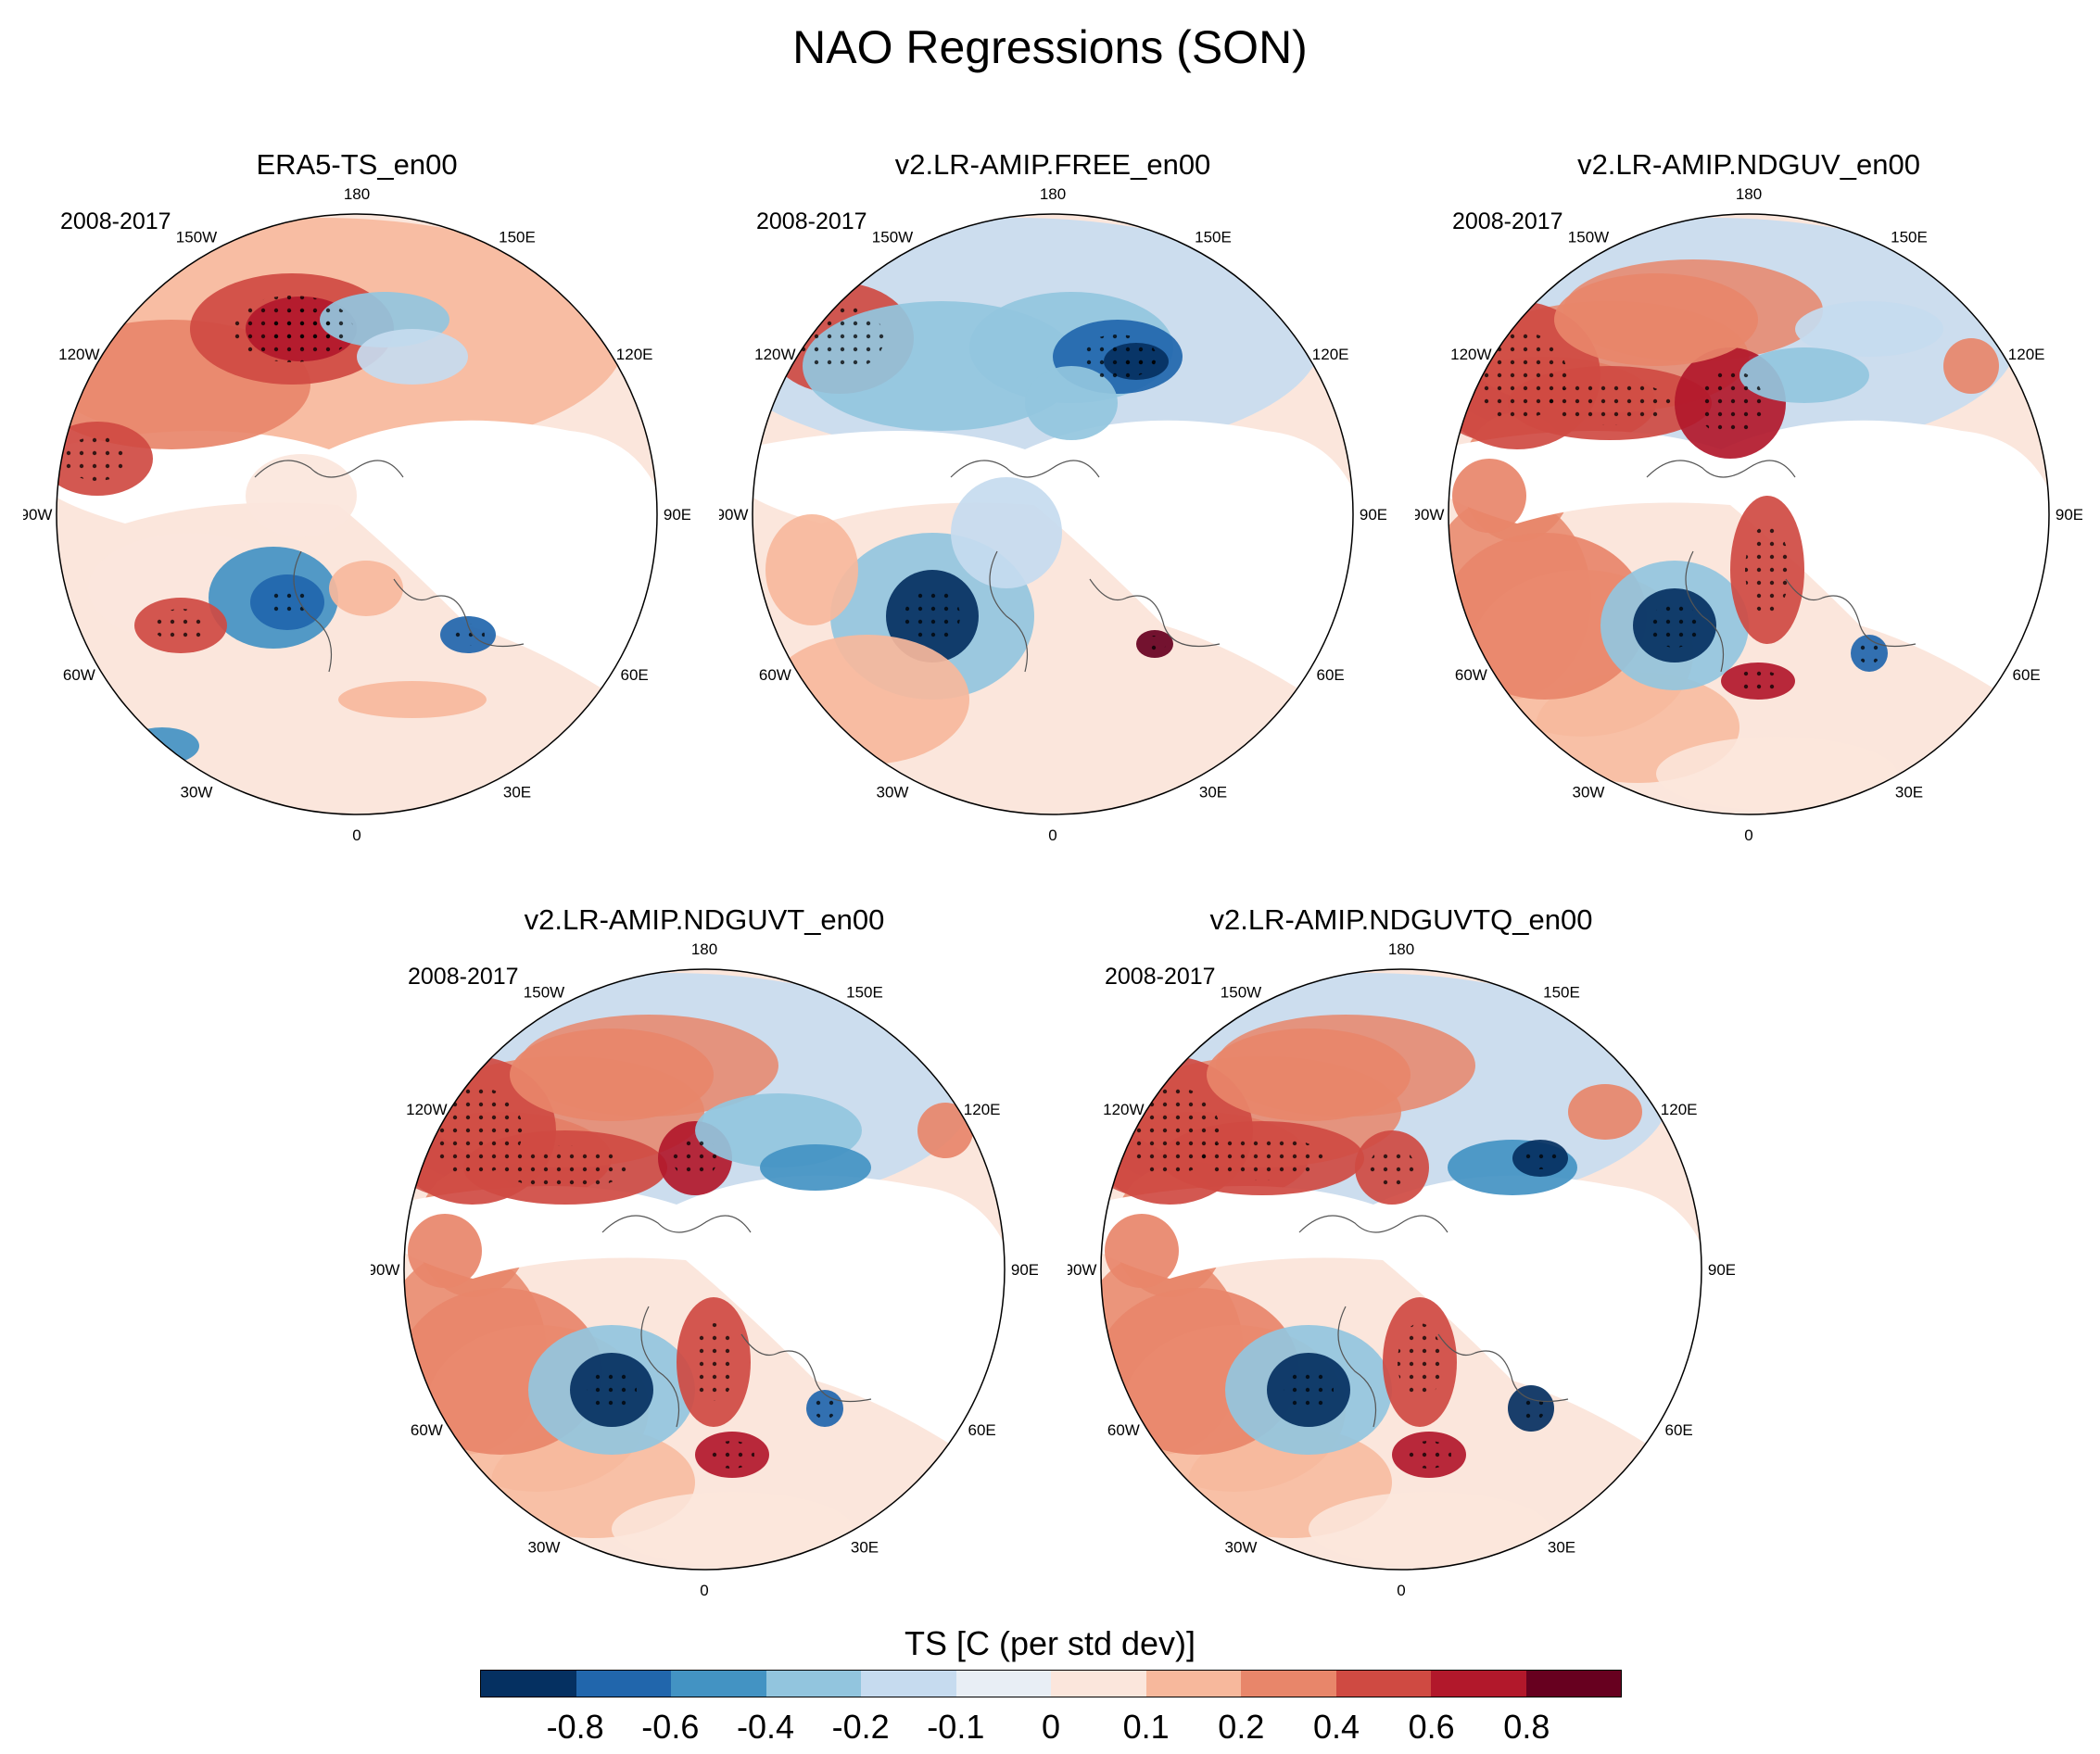 The height and width of the screenshot is (1754, 2100). What do you see at coordinates (1146, 1727) in the screenshot?
I see `colorbar-tick-label: 0.1` at bounding box center [1146, 1727].